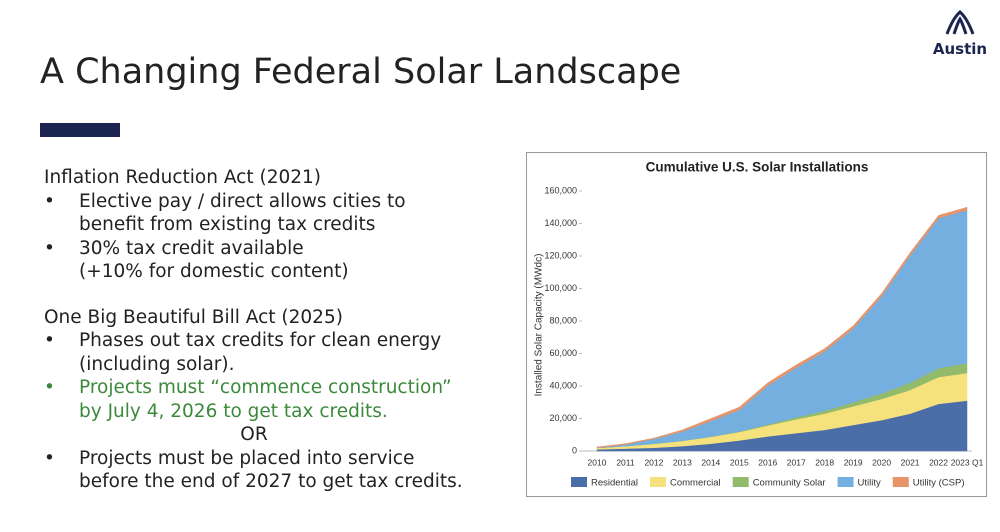 The width and height of the screenshot is (1000, 532). What do you see at coordinates (265, 387) in the screenshot?
I see `bullet-line: Projects must “commence construction”` at bounding box center [265, 387].